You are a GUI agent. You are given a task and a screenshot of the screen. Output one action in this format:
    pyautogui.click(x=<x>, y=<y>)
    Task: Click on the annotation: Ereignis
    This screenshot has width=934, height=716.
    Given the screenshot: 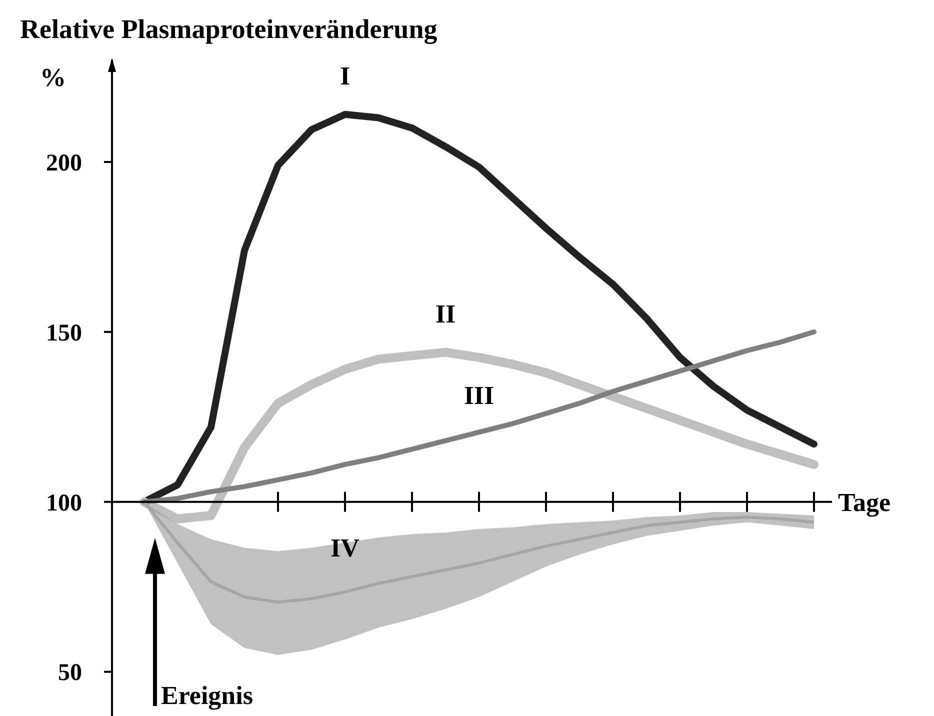 What is the action you would take?
    pyautogui.click(x=207, y=695)
    